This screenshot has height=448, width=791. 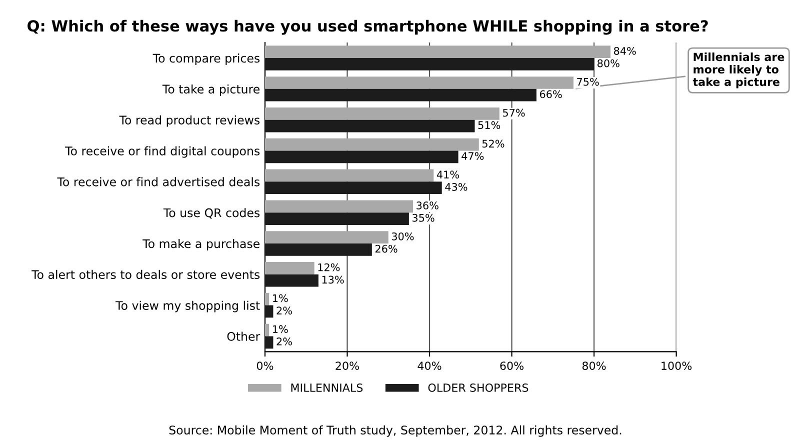 What do you see at coordinates (489, 125) in the screenshot?
I see `data-label: 51%` at bounding box center [489, 125].